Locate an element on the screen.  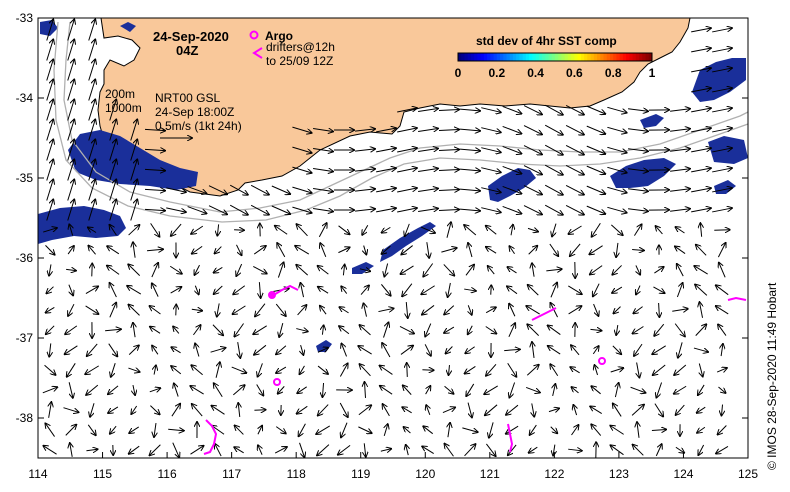
x-tick-label: 118 is located at coordinates (296, 474).